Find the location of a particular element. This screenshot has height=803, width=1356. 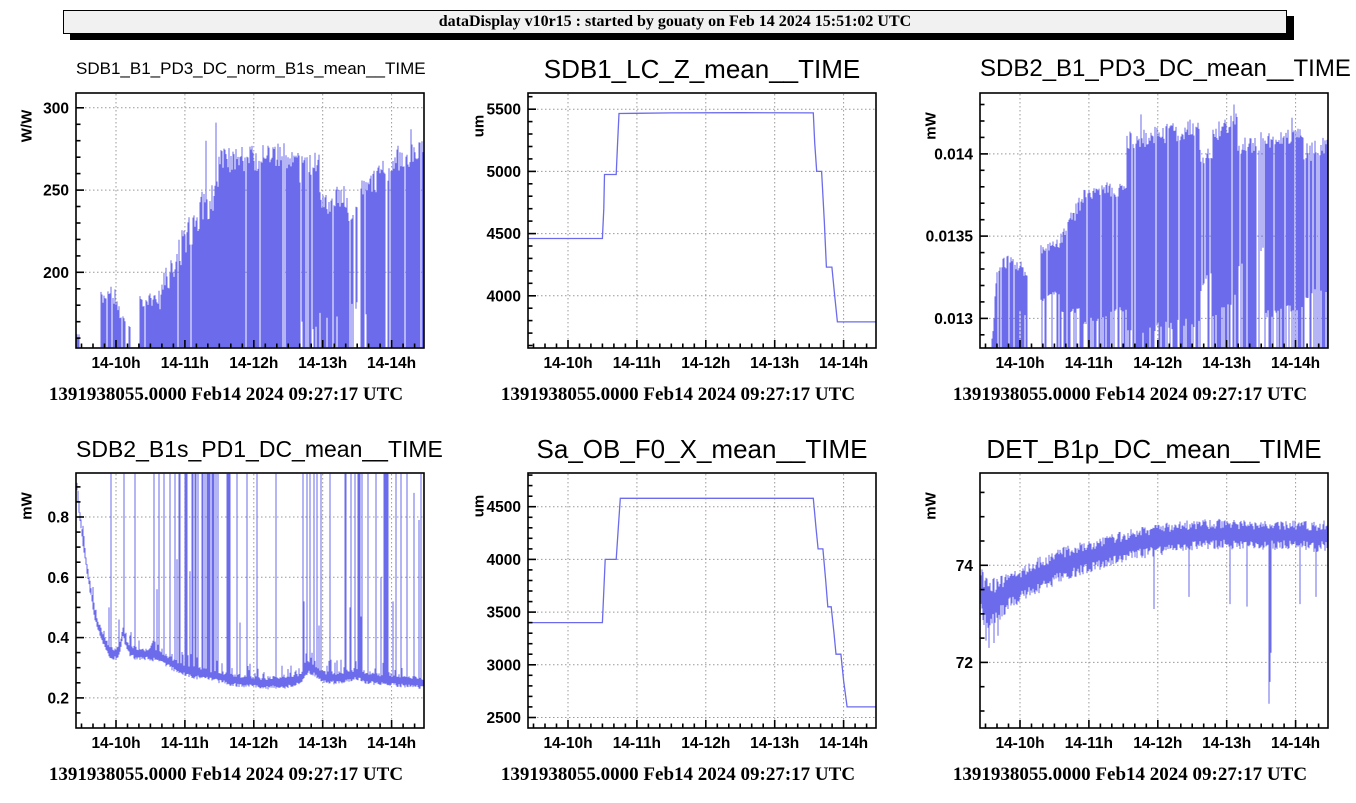

tick-labels: 72 74 14-10h 14-11h 14-12h 14-13h 14-14h is located at coordinates (1138, 655).